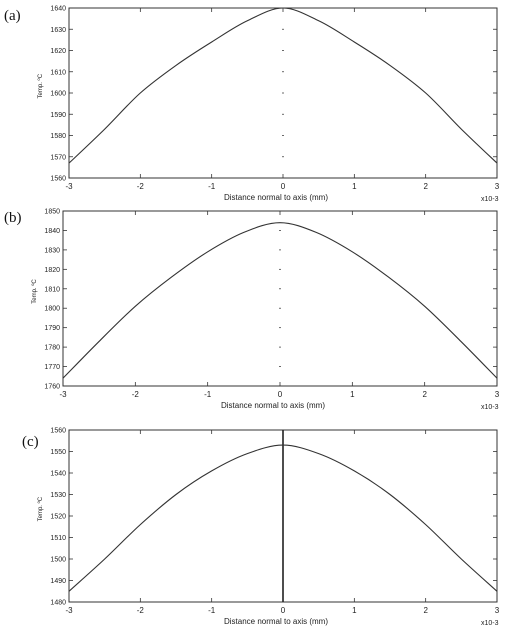 Image resolution: width=525 pixels, height=636 pixels. Describe the element at coordinates (13, 218) in the screenshot. I see `panel-label: (b)` at that location.